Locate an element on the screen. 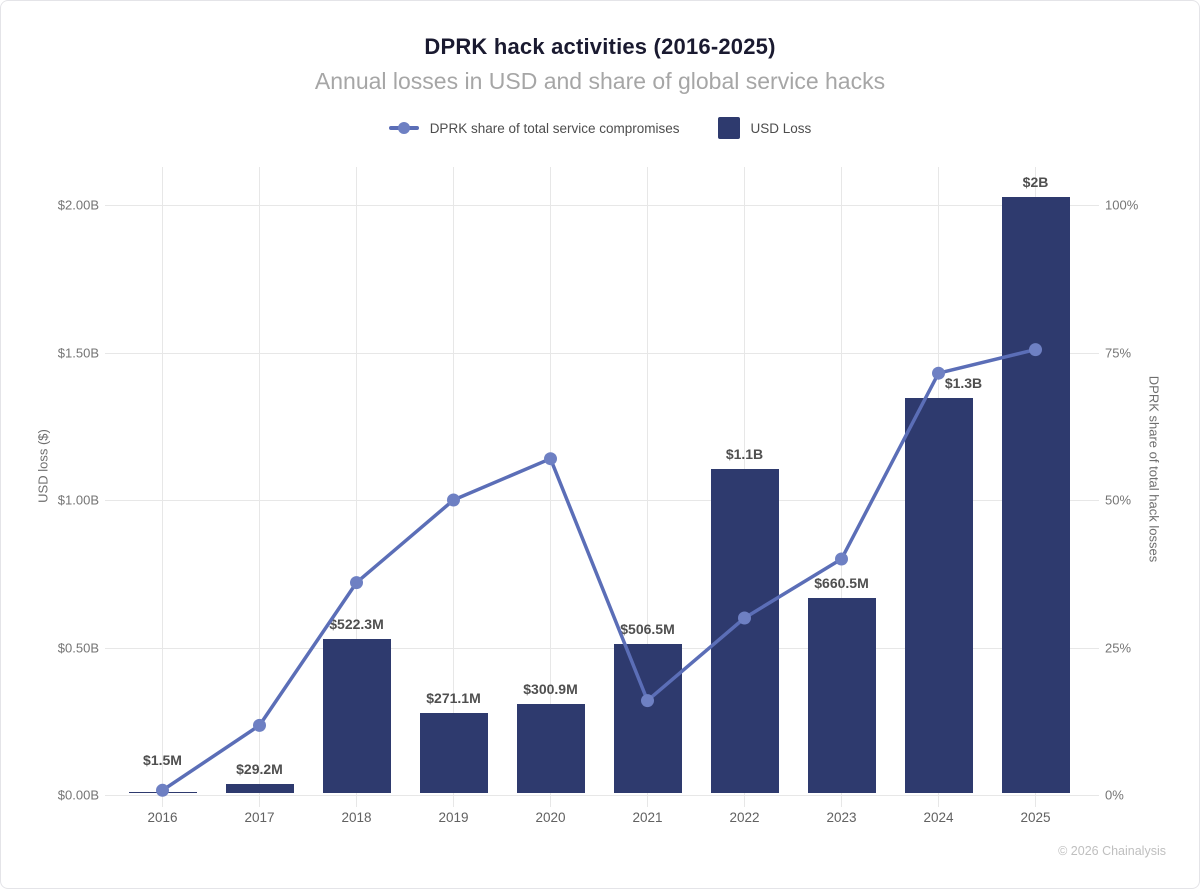  left-axis-tick-label: $2.00B is located at coordinates (78, 205).